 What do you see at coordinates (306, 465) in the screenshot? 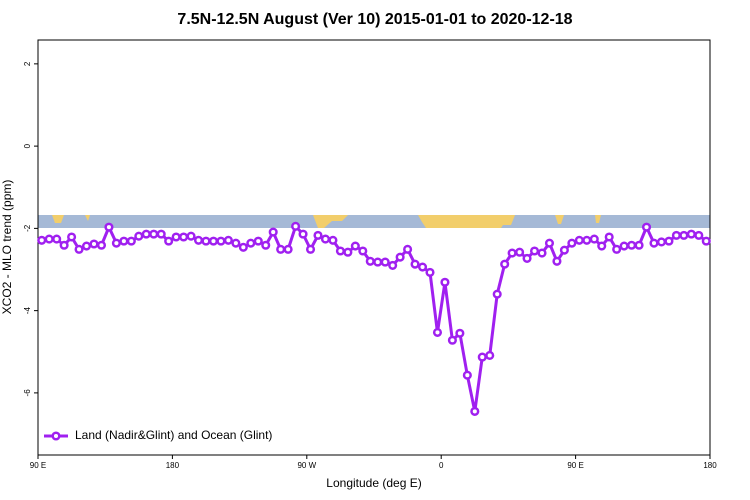
I see `x-tick-label: 90 W` at bounding box center [306, 465].